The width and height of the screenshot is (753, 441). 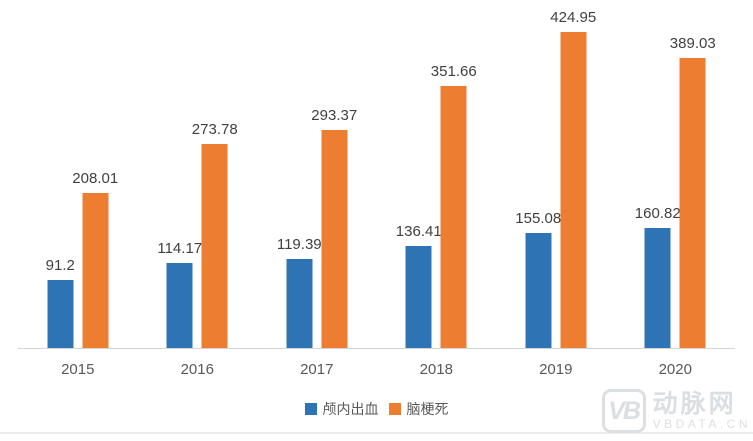 I want to click on legend-label-intracranial-hemorrhage: 颅内出血, so click(x=350, y=409).